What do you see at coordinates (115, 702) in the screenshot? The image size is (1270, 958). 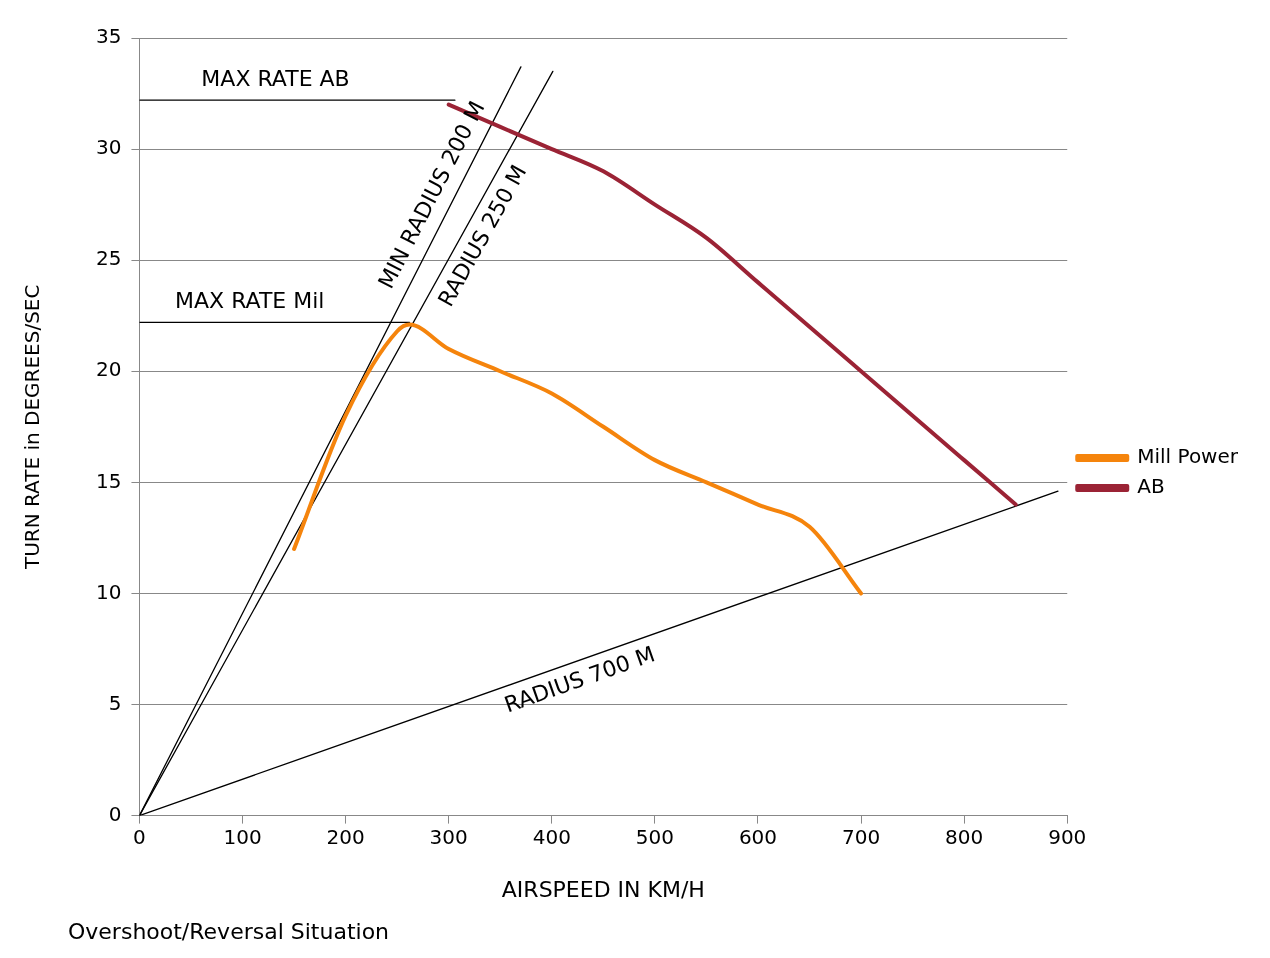 I see `y-tick-label: 5` at bounding box center [115, 702].